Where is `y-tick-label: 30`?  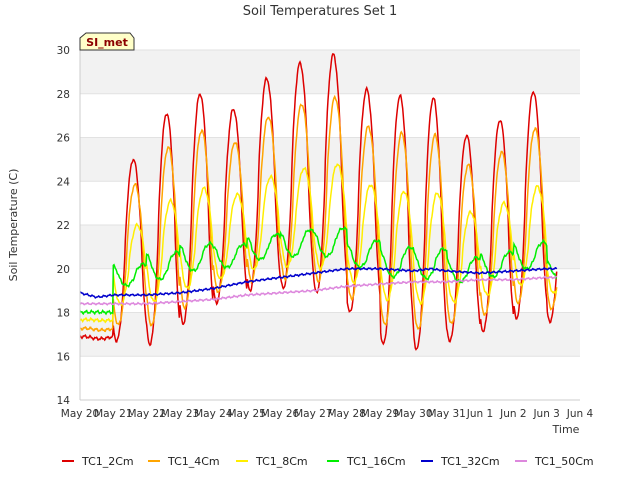 y-tick-label: 30 is located at coordinates (63, 51).